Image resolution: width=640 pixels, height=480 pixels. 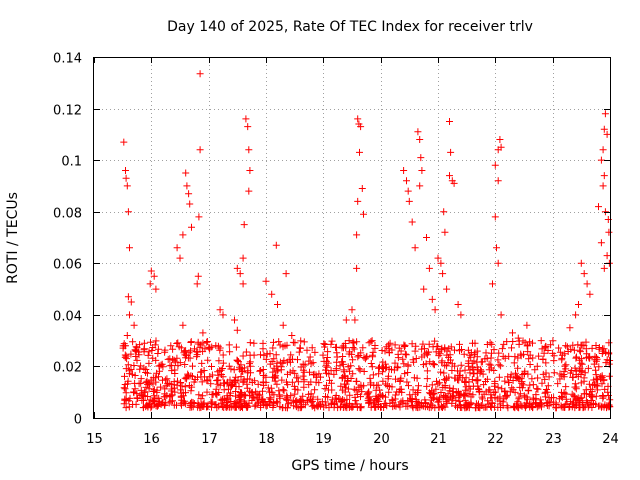 I want to click on y-tick-label: 0.08, so click(x=67, y=214).